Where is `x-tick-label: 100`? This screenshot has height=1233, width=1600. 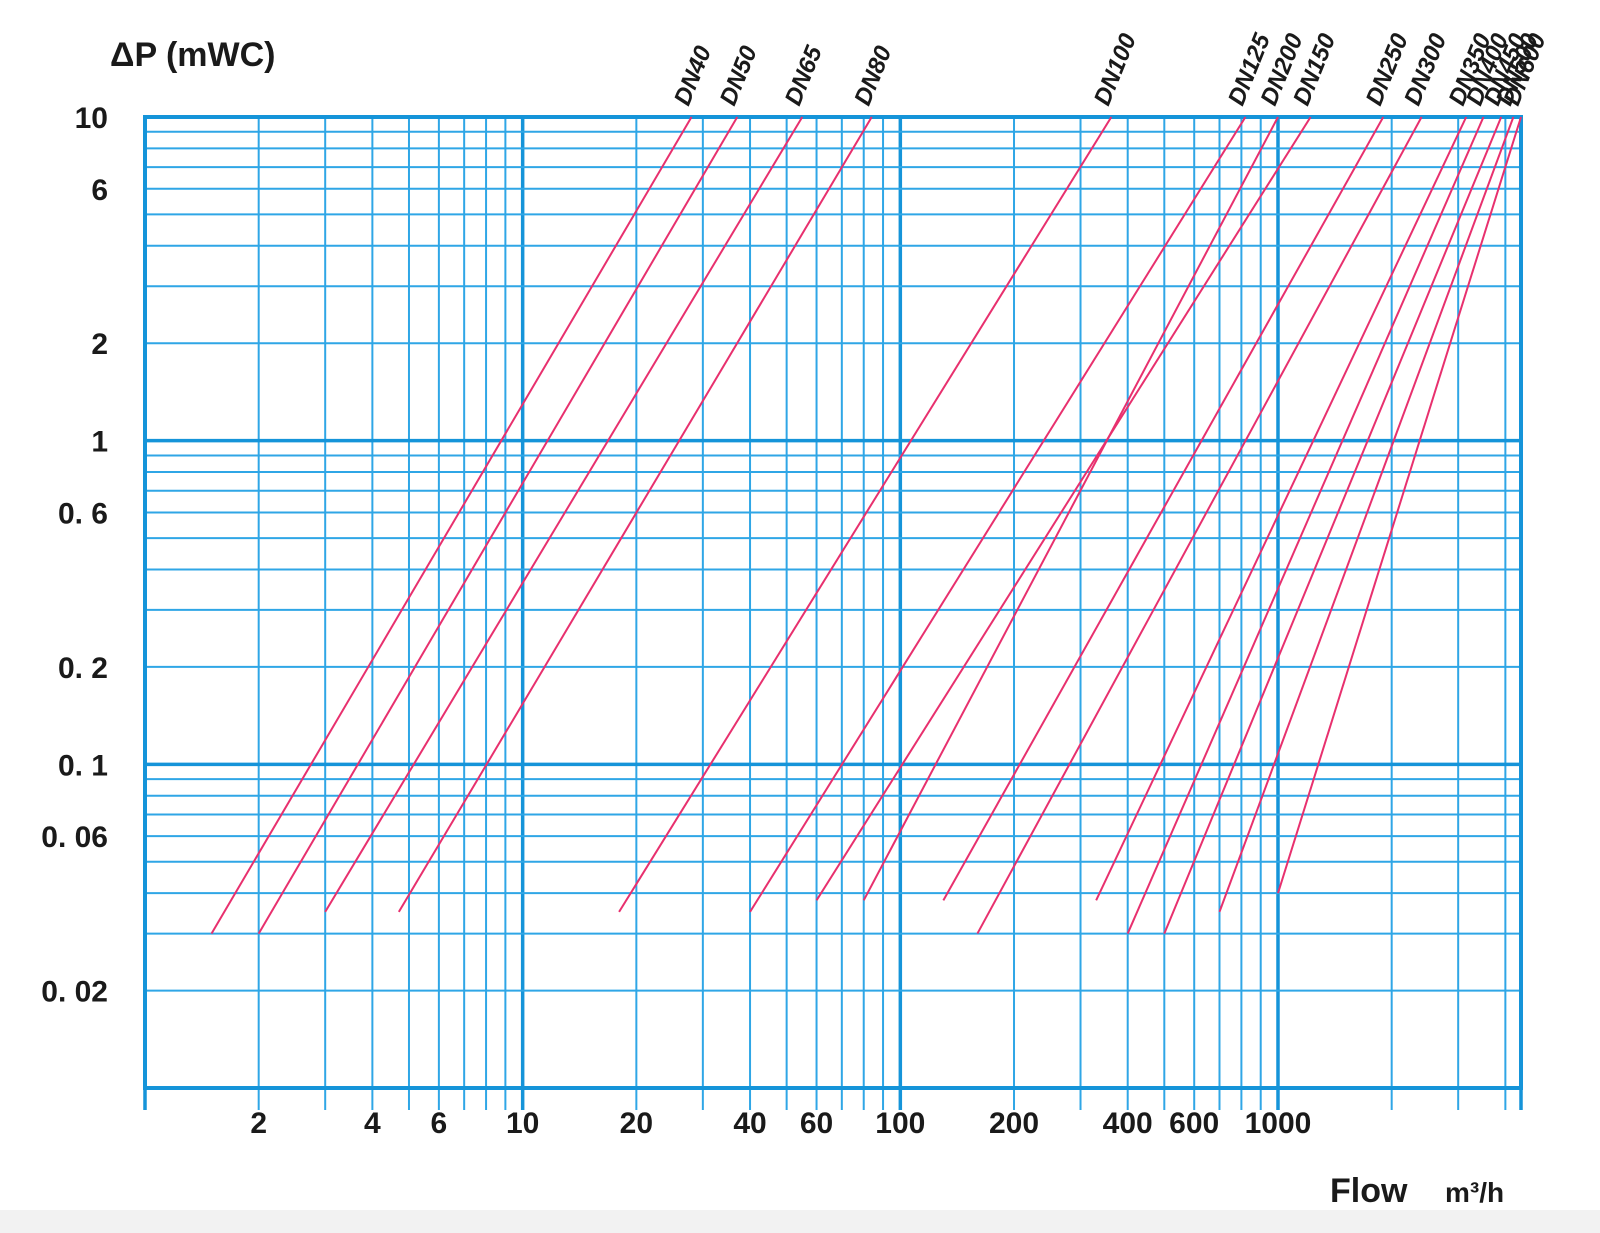 x-tick-label: 100 is located at coordinates (900, 1123).